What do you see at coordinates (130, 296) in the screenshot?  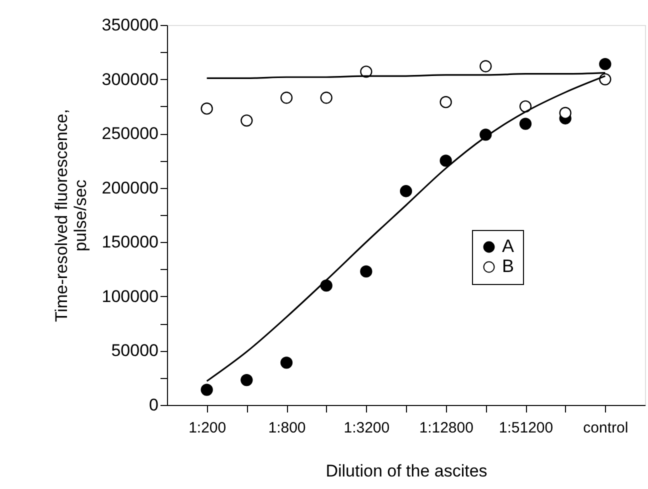 I see `y-tick-label: 100000` at bounding box center [130, 296].